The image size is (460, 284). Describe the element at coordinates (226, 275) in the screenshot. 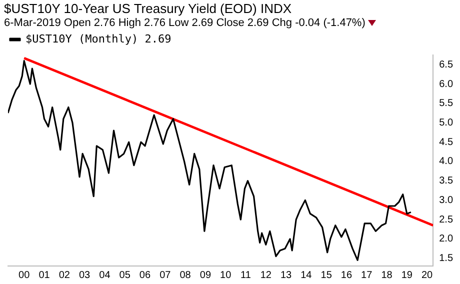

I see `x-tick-label: 10` at that location.